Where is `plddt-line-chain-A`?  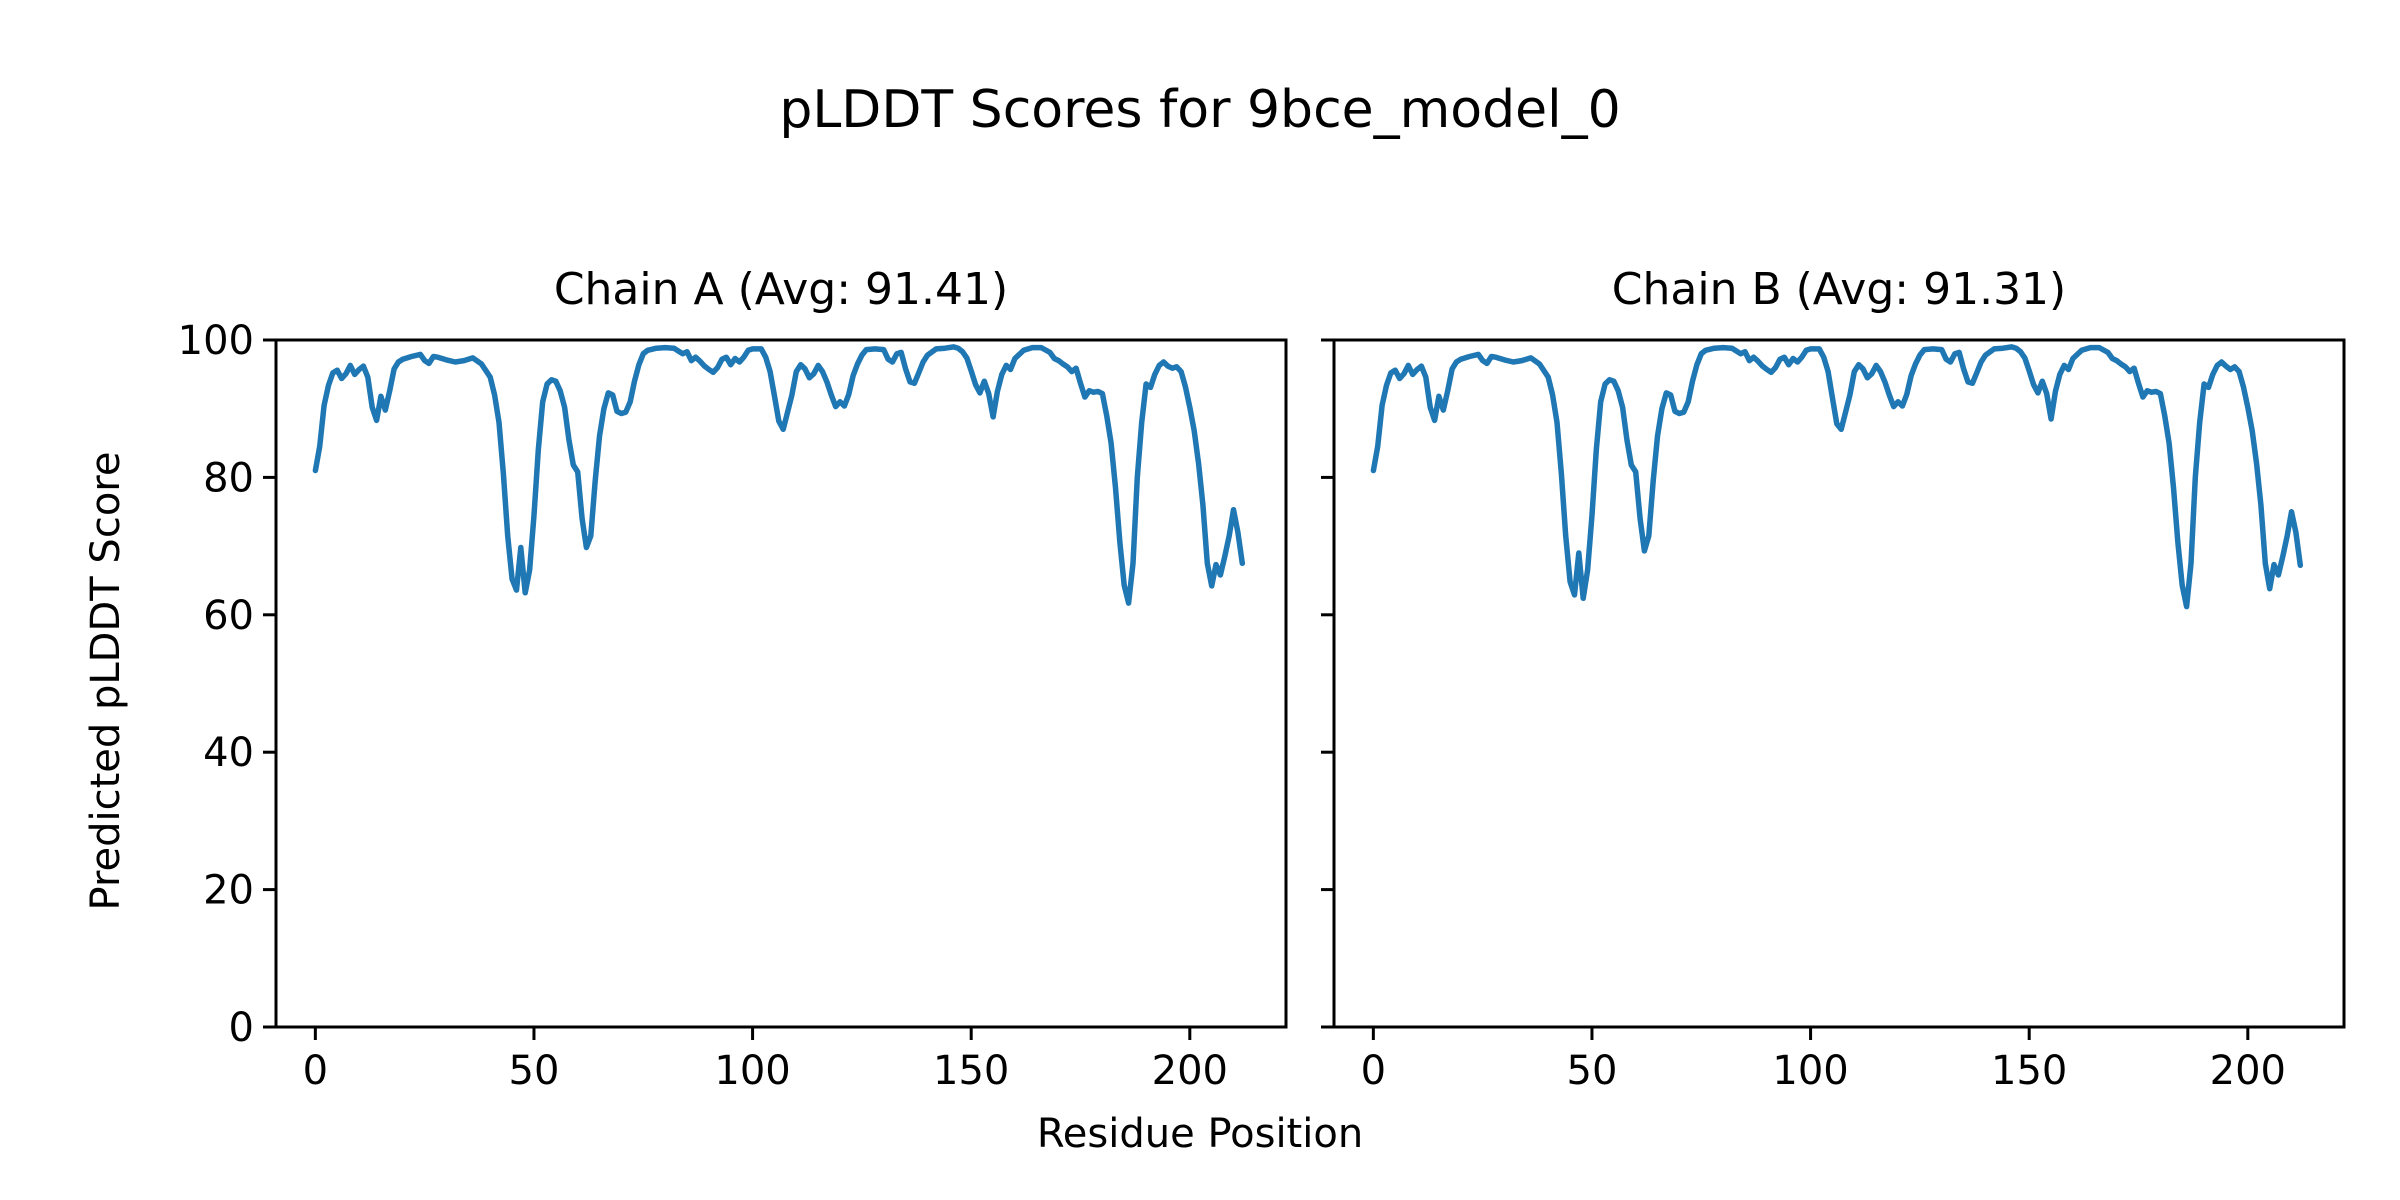
plddt-line-chain-A is located at coordinates (779, 475).